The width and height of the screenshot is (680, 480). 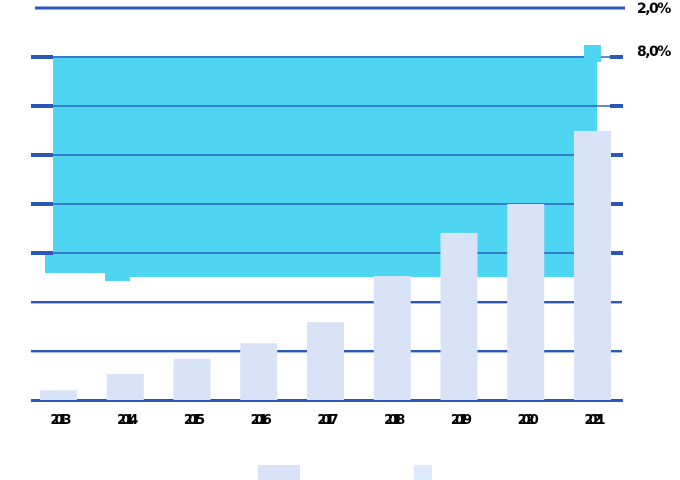 I want to click on x-axis-label: 2014, so click(x=127, y=420).